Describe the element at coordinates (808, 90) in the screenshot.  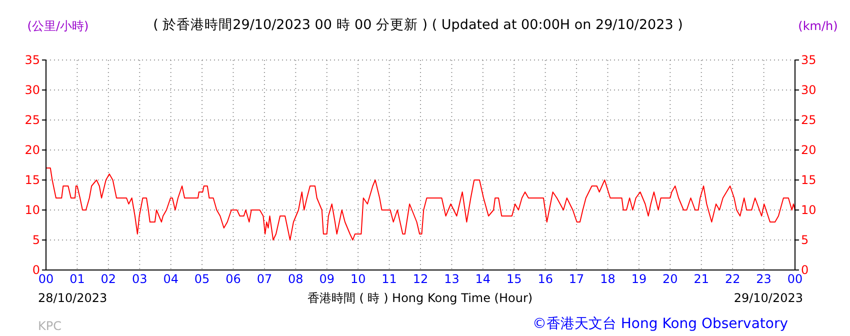
I see `y2-tick-label: 30` at that location.